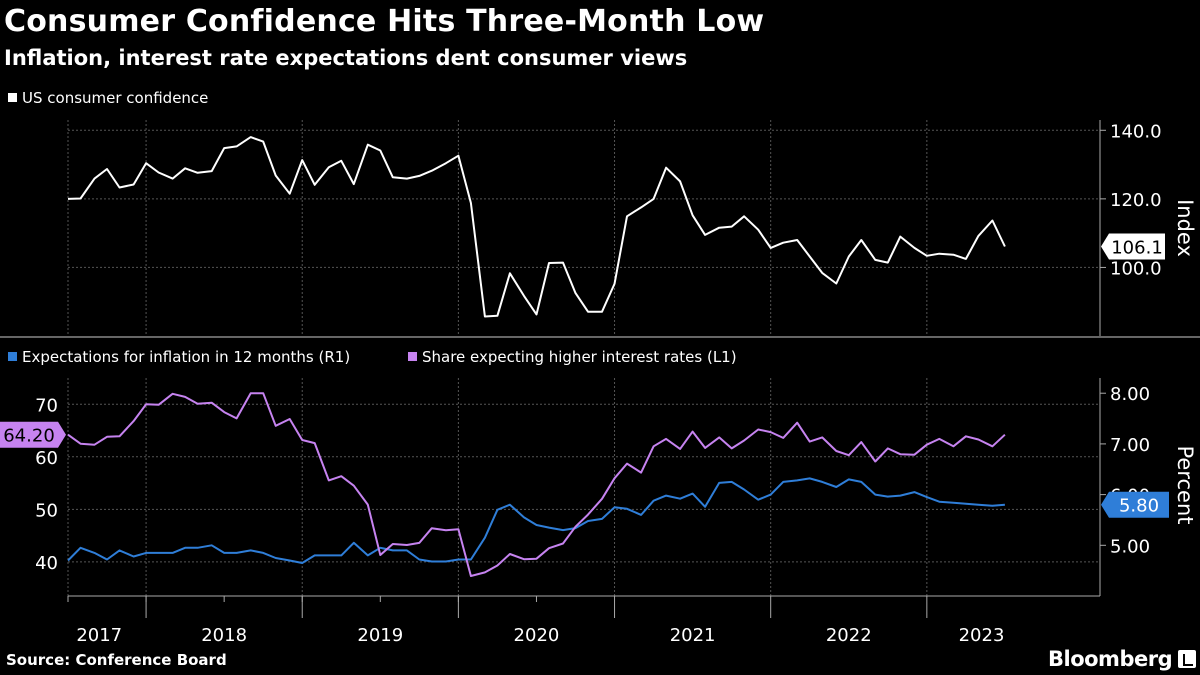  I want to click on source-note: Source: Conference Board, so click(116, 660).